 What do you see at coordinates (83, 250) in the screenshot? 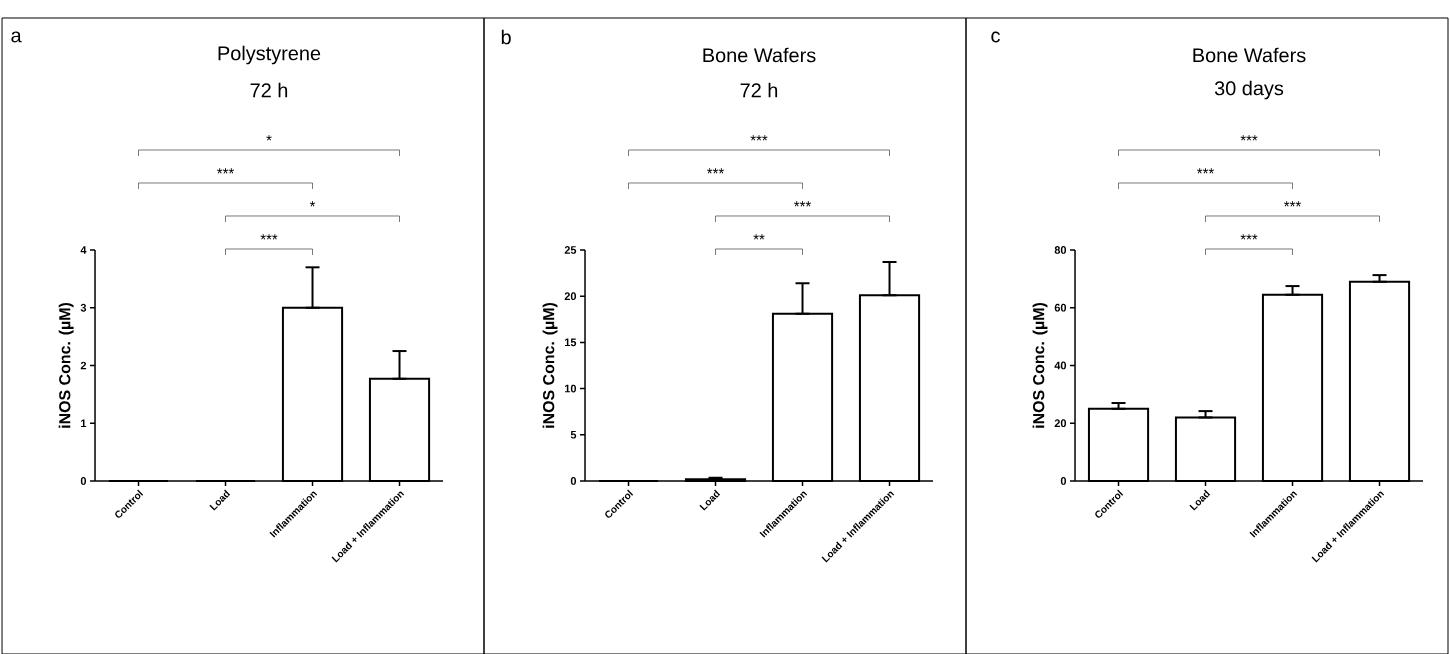
I see `y-tick-label: 4` at bounding box center [83, 250].